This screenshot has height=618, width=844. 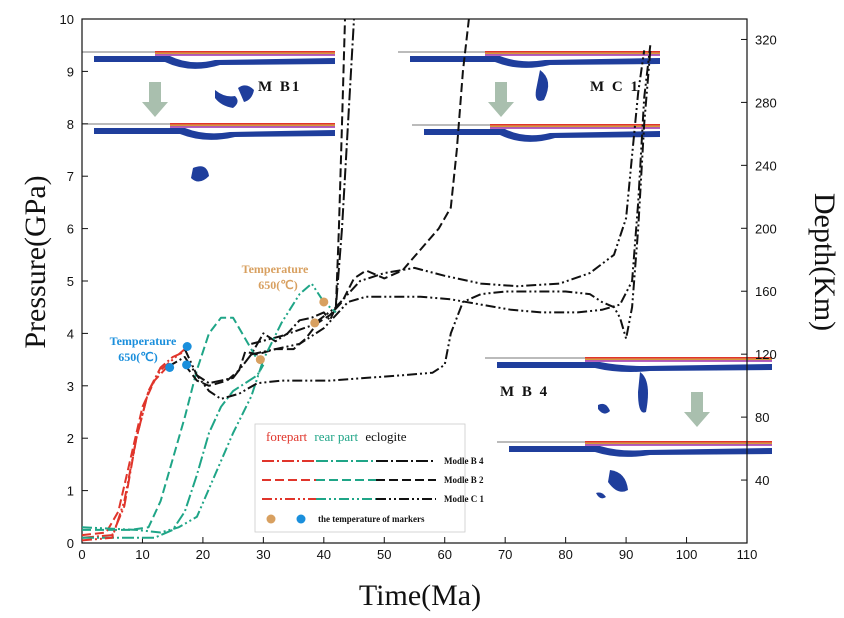 What do you see at coordinates (70, 333) in the screenshot?
I see `y-tick-label: 4` at bounding box center [70, 333].